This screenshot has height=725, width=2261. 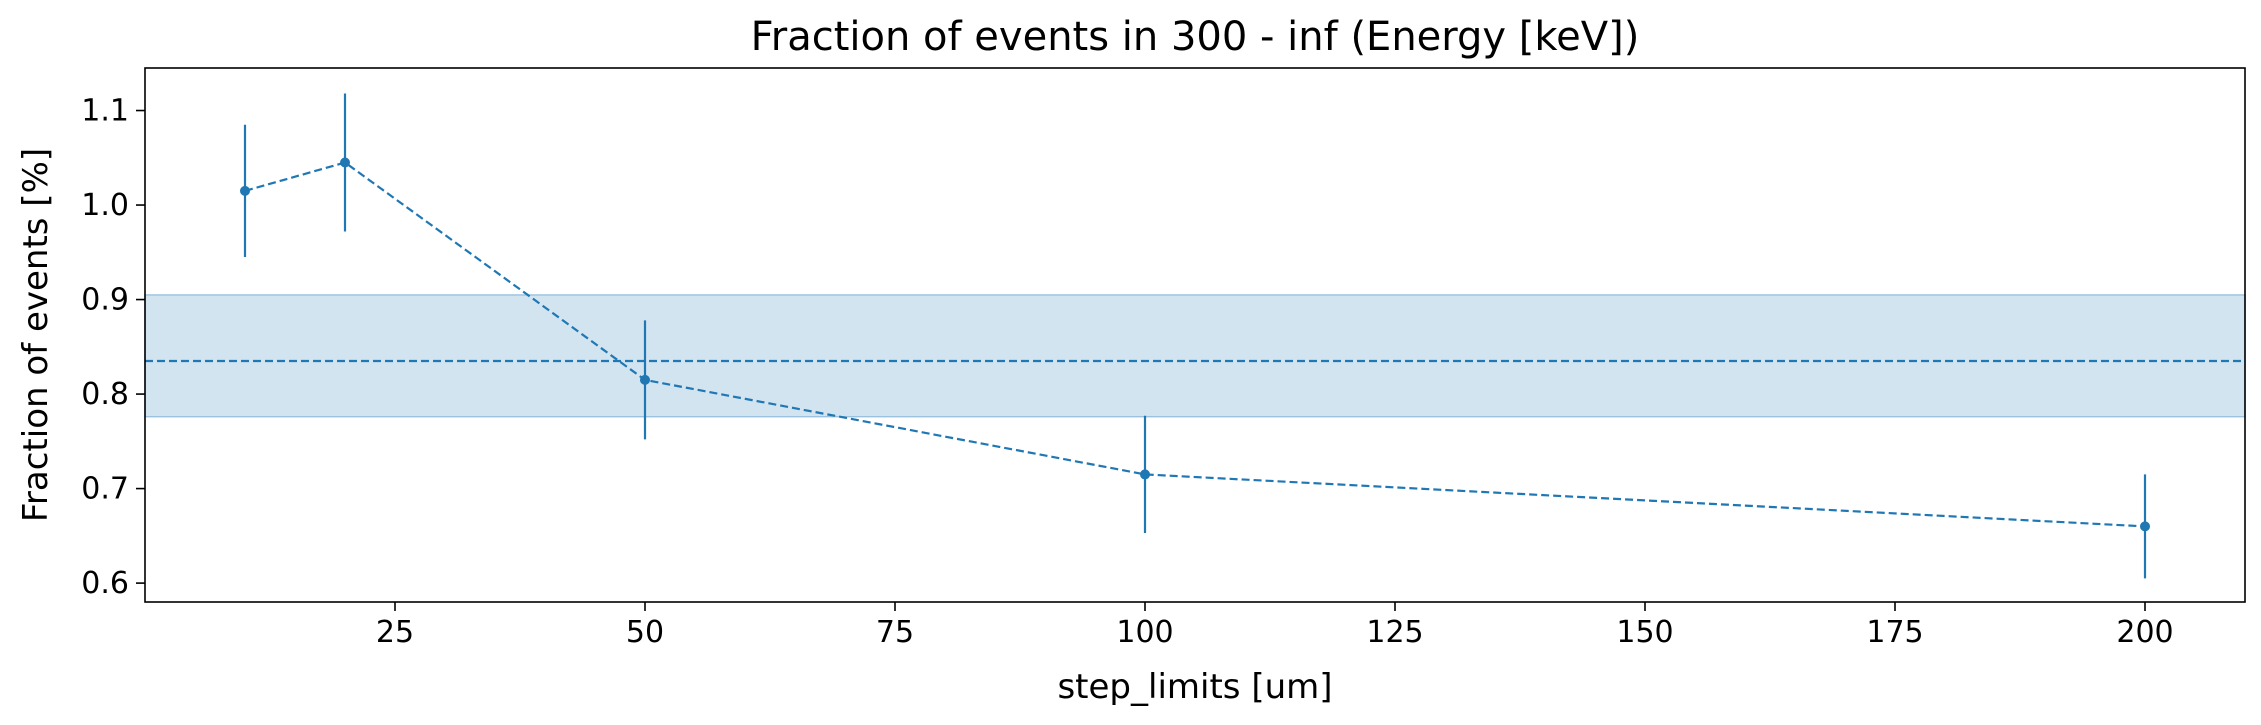 I want to click on x-tick-label: 50, so click(x=645, y=632).